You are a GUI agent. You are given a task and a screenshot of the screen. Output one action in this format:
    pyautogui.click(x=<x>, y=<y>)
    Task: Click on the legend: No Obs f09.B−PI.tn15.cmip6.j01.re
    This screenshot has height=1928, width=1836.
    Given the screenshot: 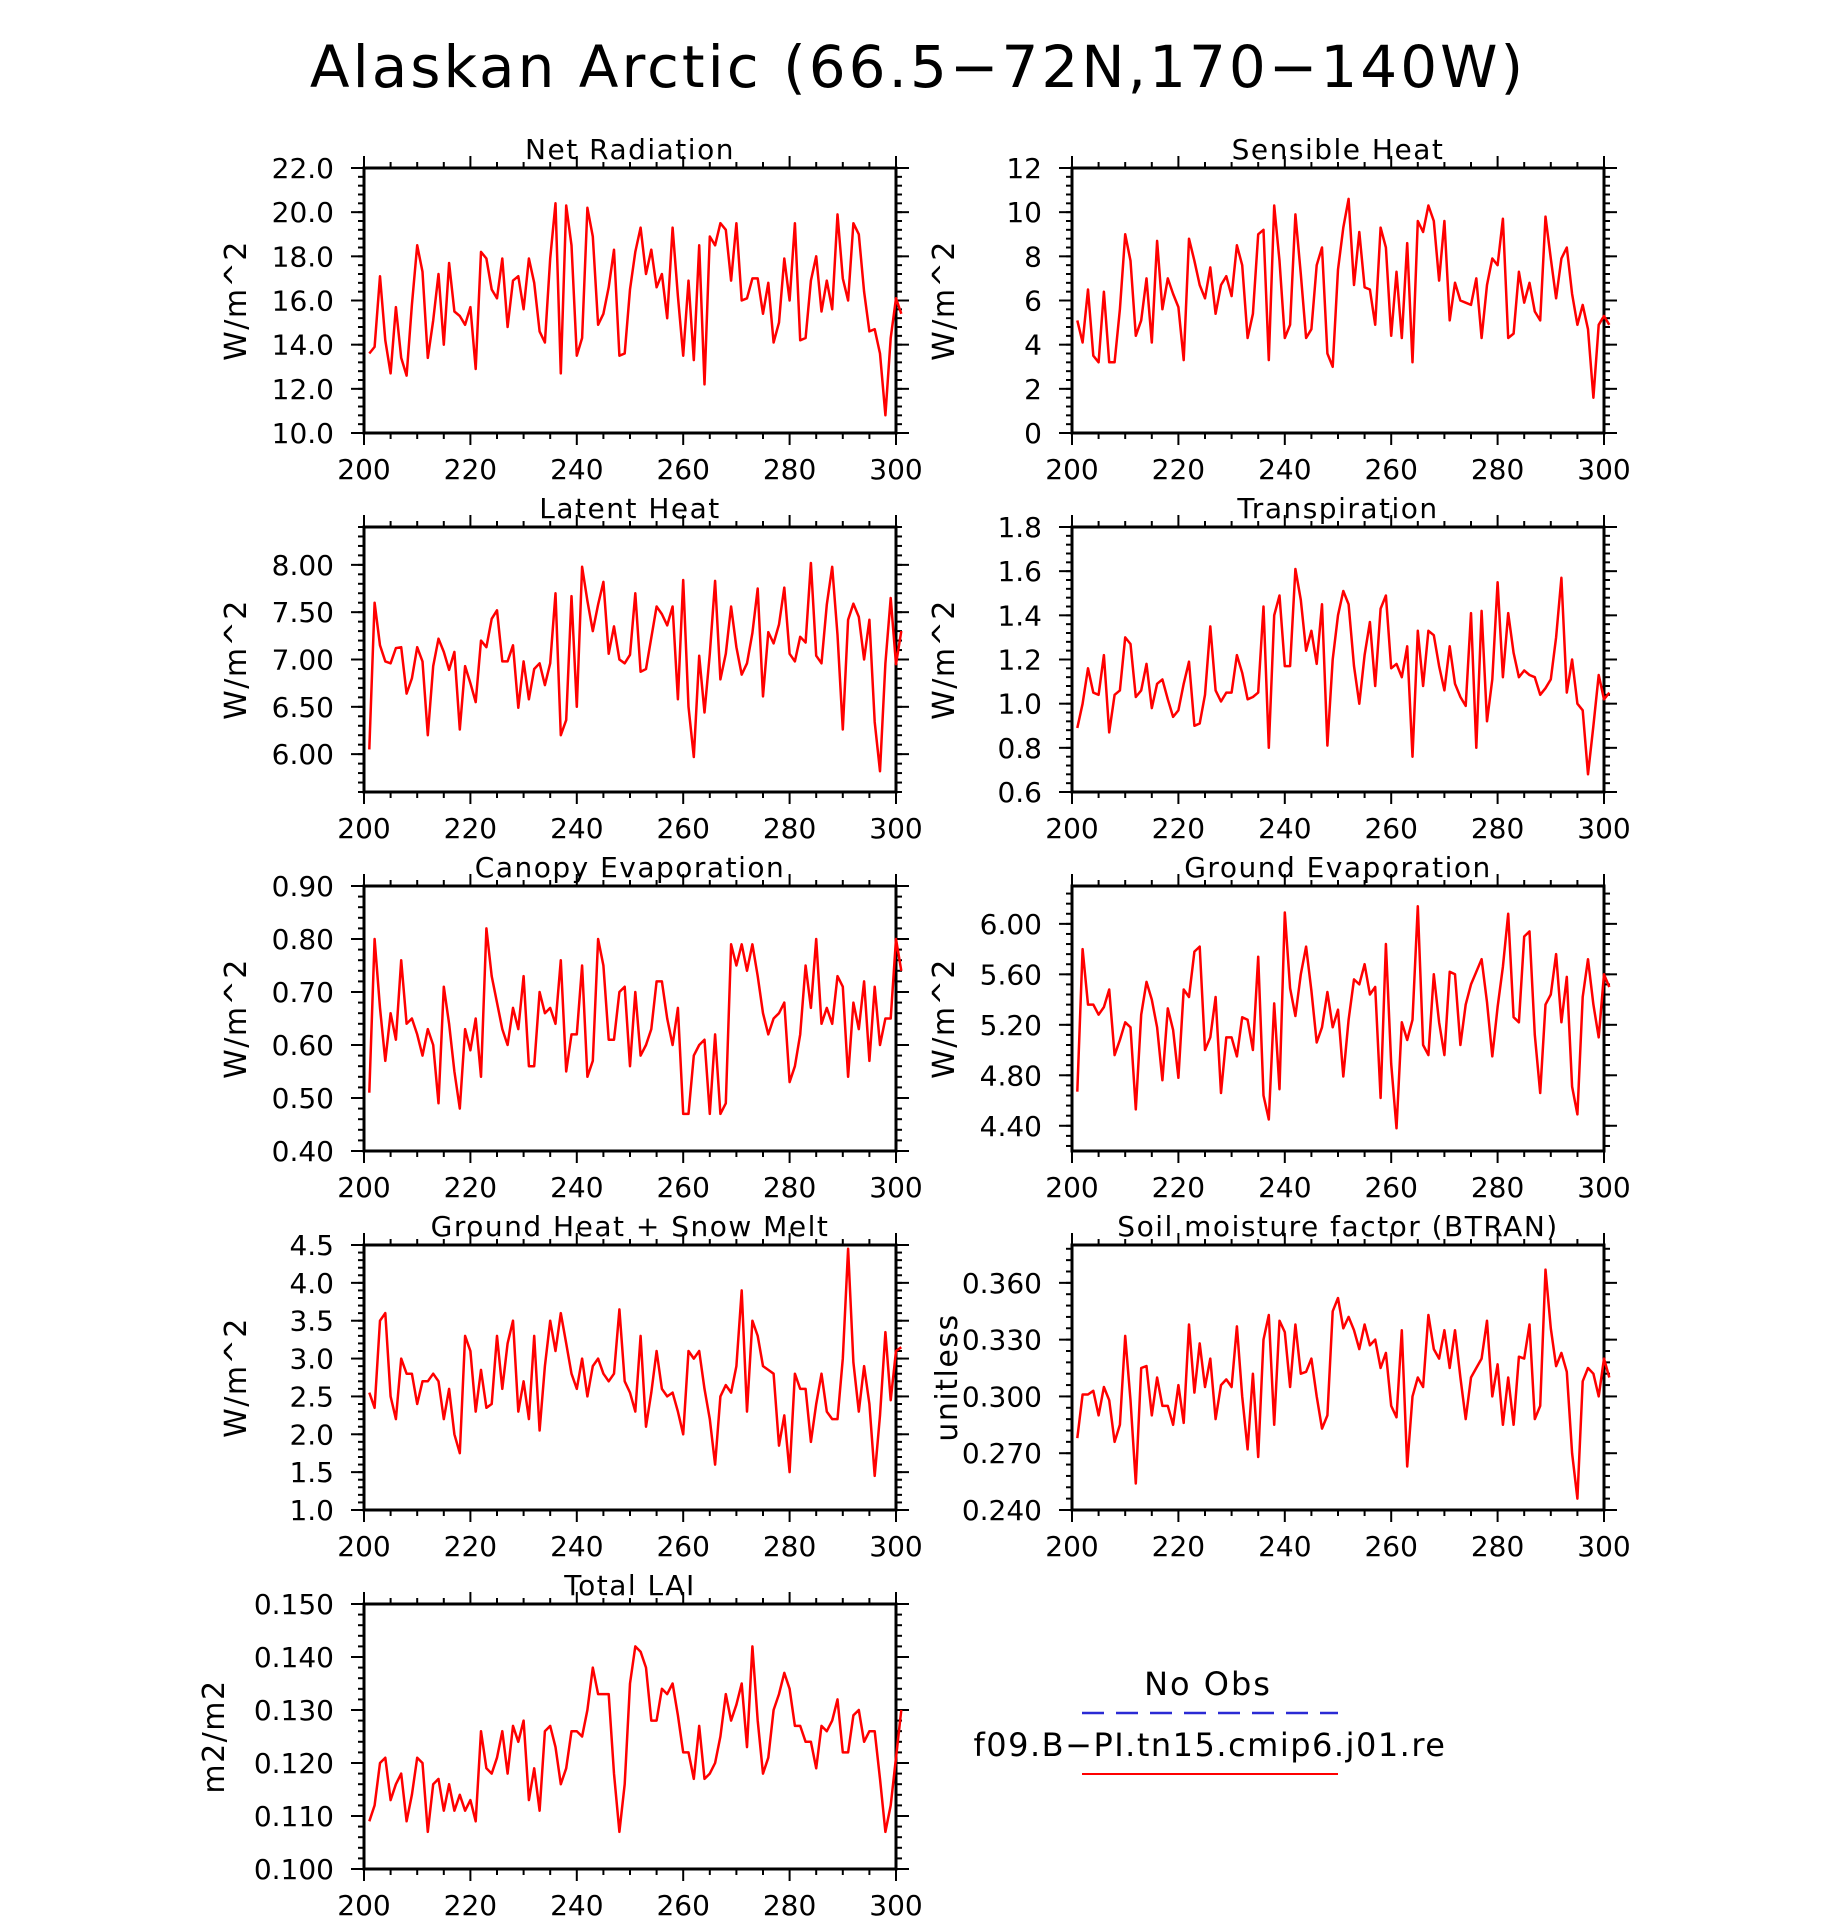 What is the action you would take?
    pyautogui.click(x=1209, y=1720)
    